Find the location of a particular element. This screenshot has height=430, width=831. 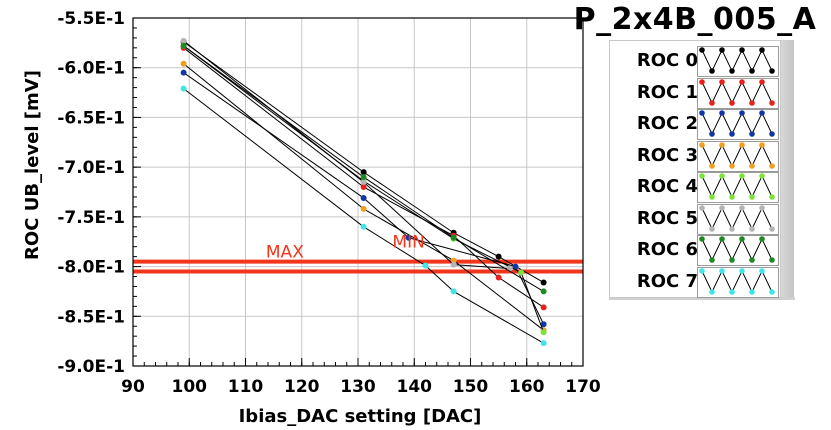

x-tick-label: 90 is located at coordinates (133, 387).